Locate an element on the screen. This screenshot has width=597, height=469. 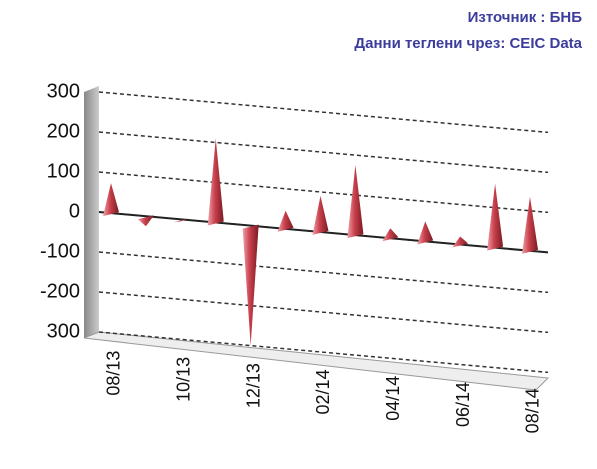
y-tick-label: 200 is located at coordinates (63, 131).